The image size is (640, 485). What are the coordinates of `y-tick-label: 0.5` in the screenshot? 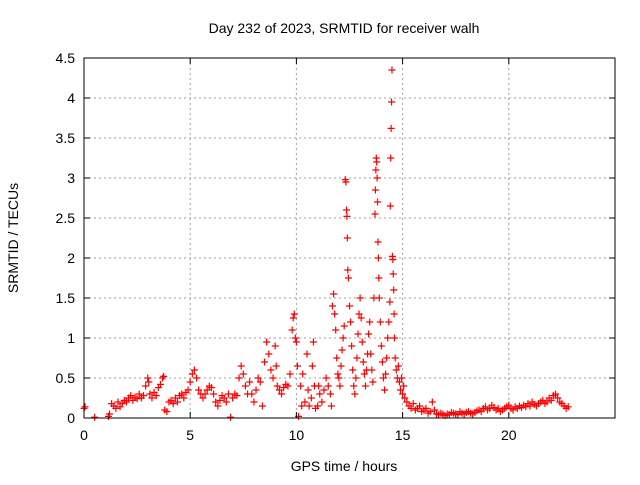 It's located at (66, 378).